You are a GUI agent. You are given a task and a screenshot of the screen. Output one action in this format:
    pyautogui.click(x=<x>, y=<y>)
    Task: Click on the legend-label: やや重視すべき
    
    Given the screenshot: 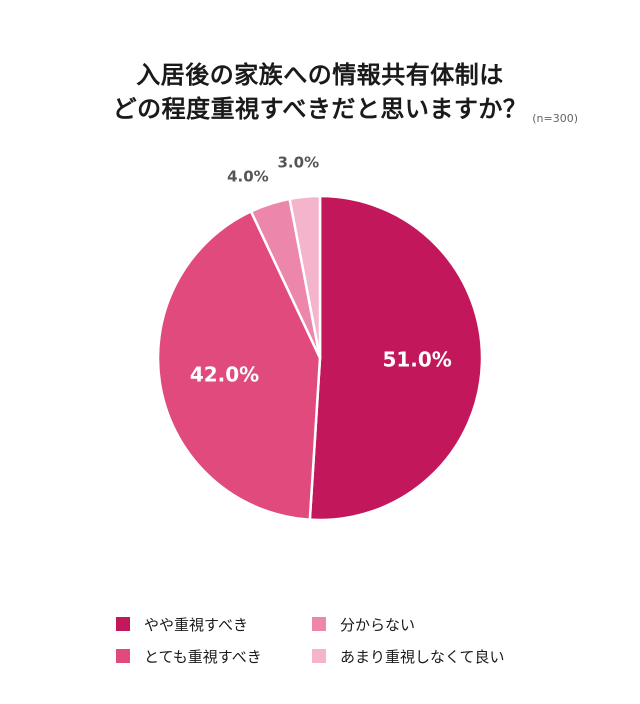 What is the action you would take?
    pyautogui.click(x=196, y=624)
    